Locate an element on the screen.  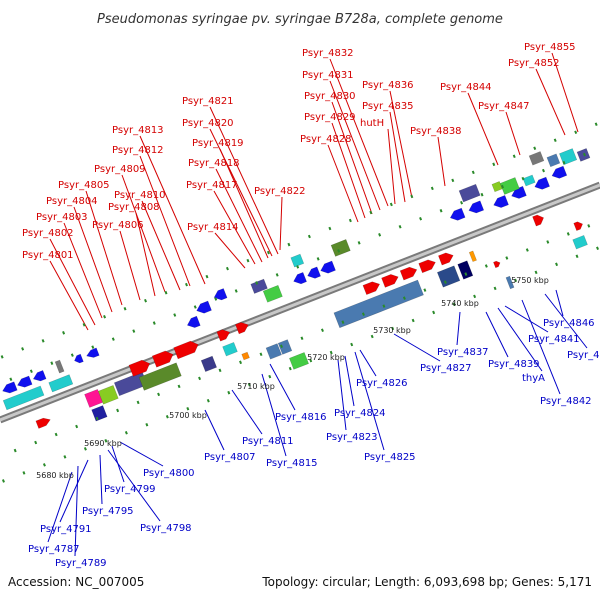
forward-gene-label: Psyr_4852 is located at coordinates (534, 63).